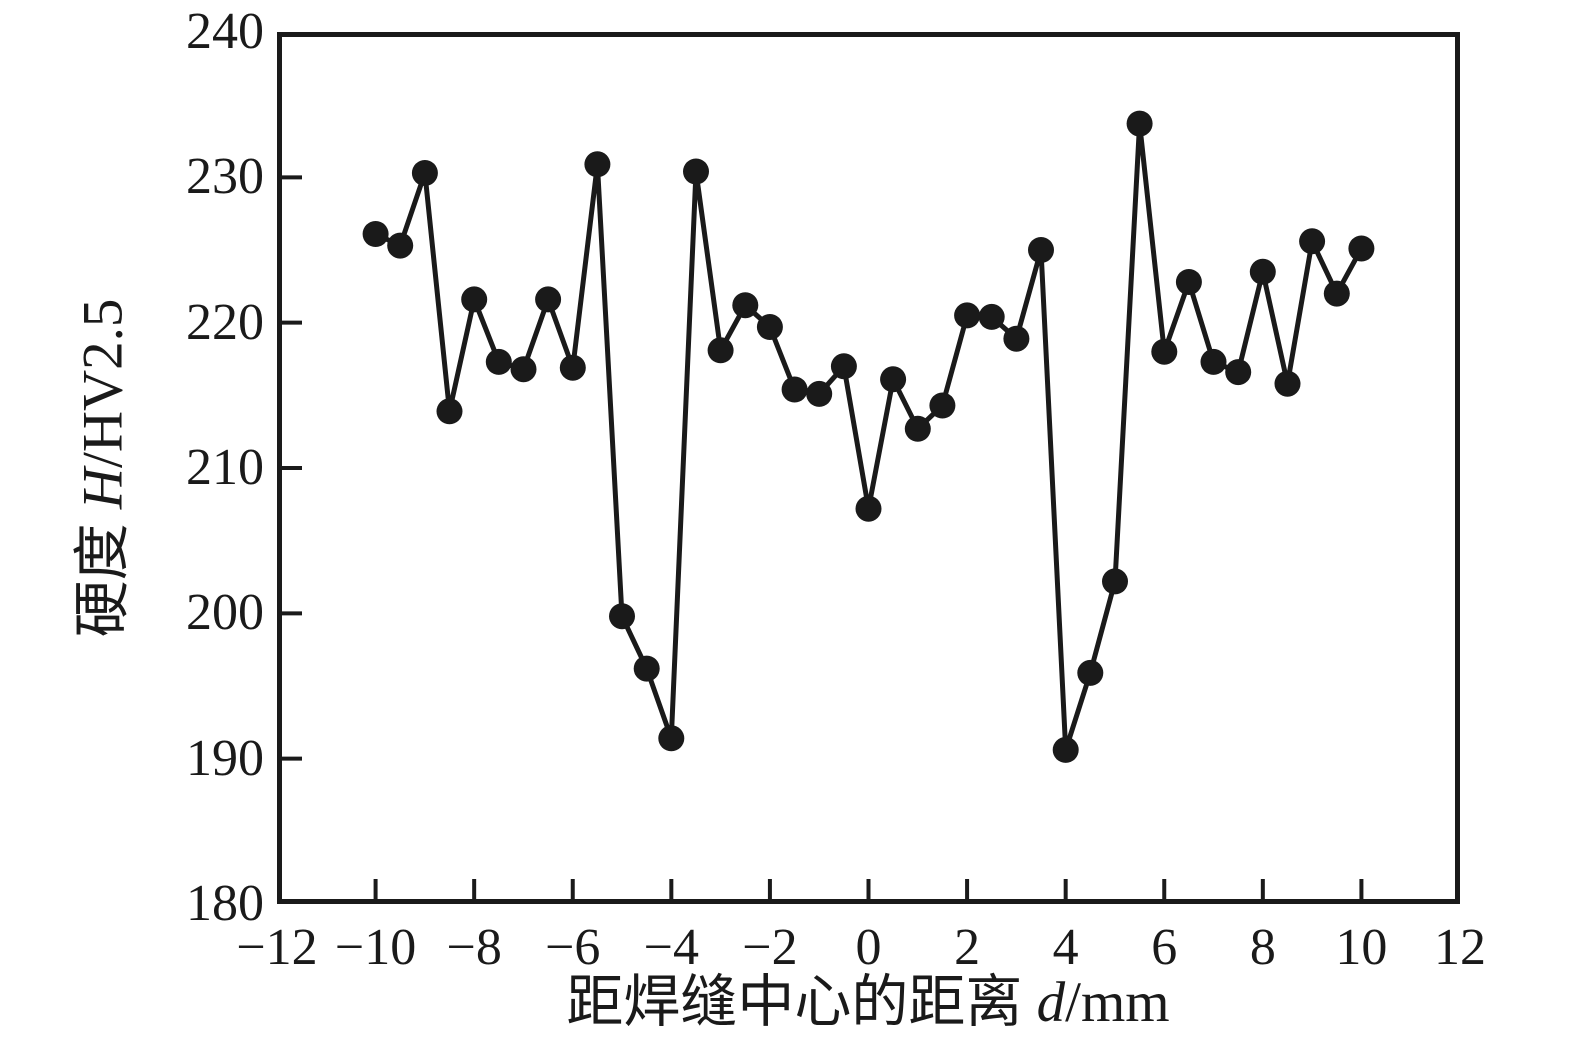 This screenshot has width=1575, height=1053. What do you see at coordinates (868, 947) in the screenshot?
I see `x-tick-label: 0` at bounding box center [868, 947].